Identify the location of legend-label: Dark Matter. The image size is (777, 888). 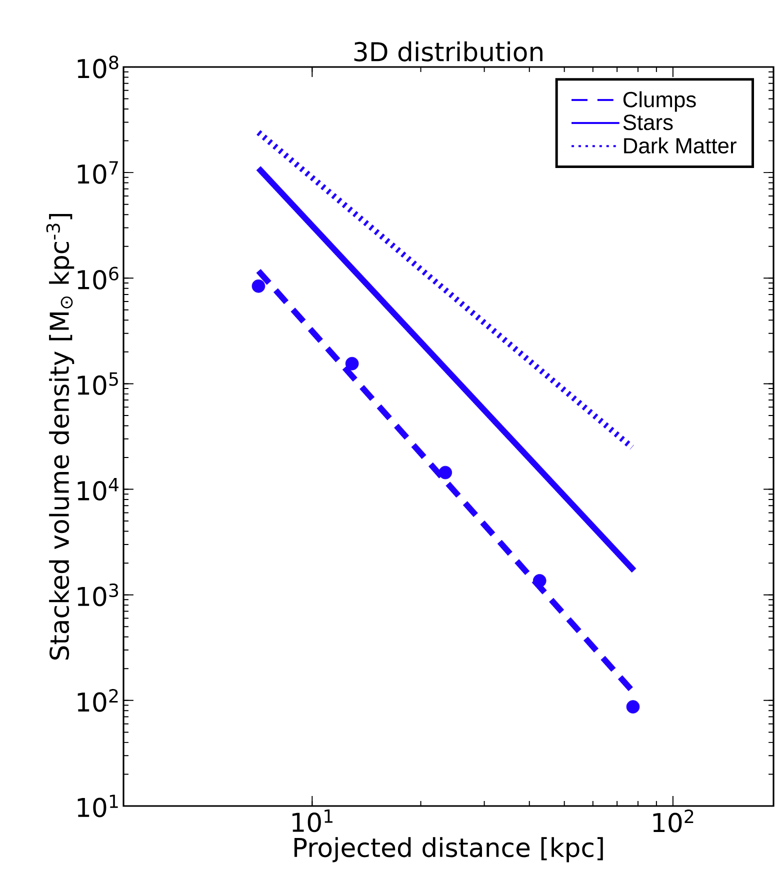
(680, 145).